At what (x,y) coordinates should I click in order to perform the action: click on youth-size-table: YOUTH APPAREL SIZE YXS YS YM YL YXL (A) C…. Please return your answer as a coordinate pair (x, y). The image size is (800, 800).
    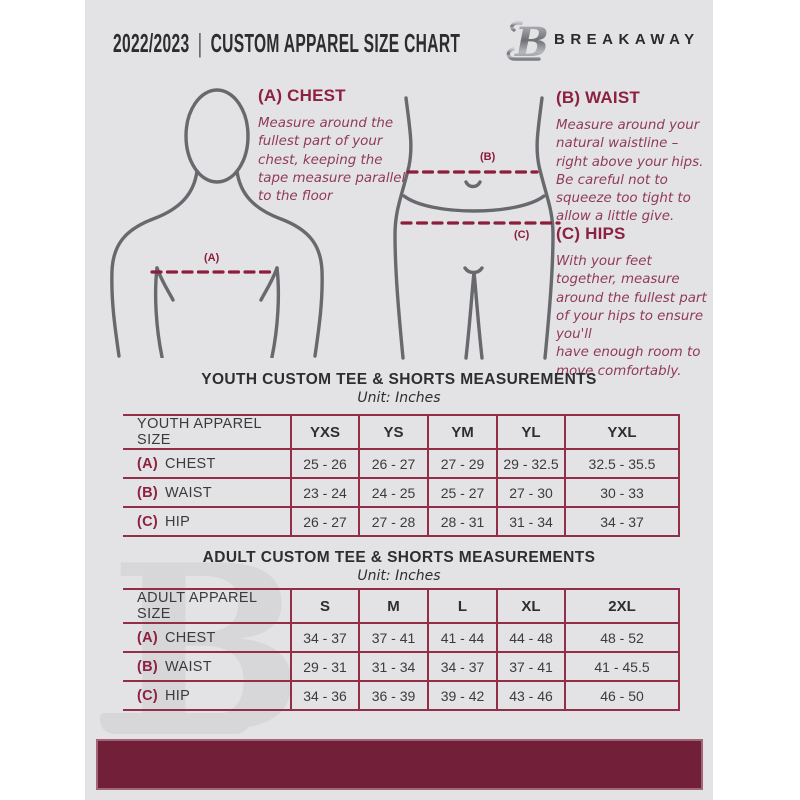
    Looking at the image, I should click on (401, 475).